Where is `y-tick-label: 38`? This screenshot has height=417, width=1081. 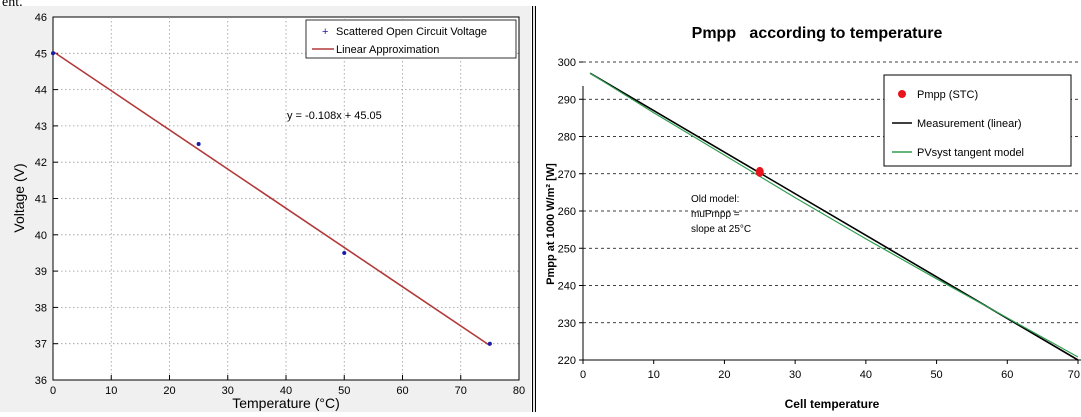
y-tick-label: 38 is located at coordinates (41, 308).